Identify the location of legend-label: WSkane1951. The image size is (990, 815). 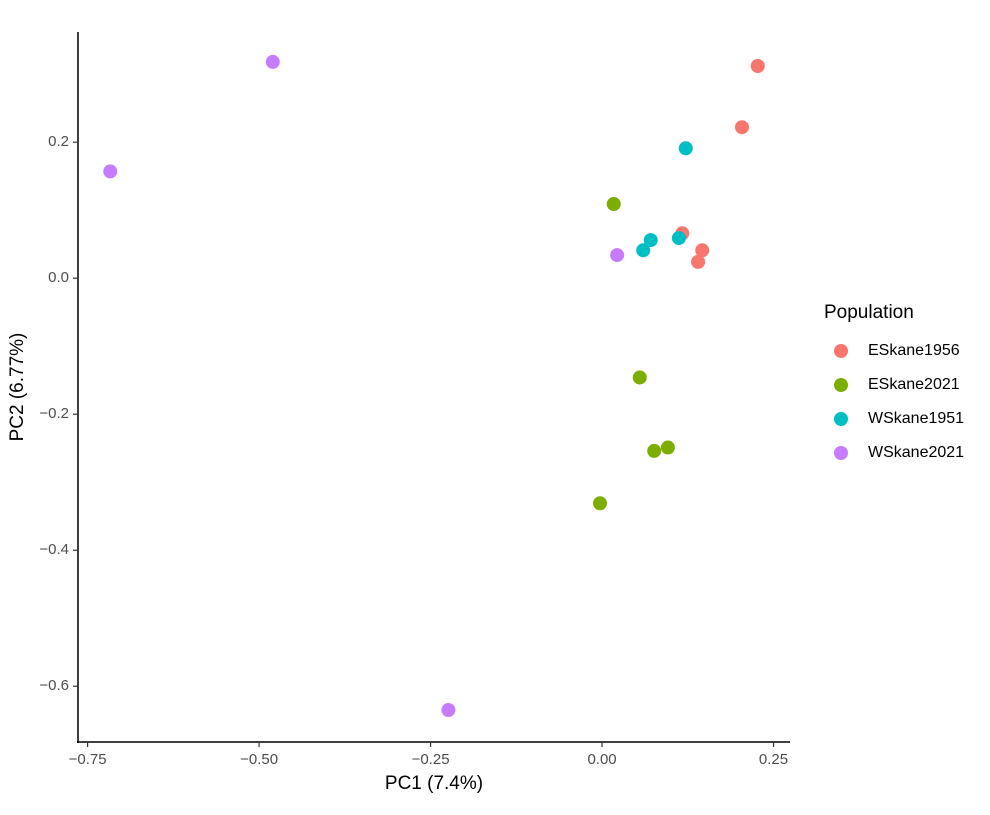
(916, 418).